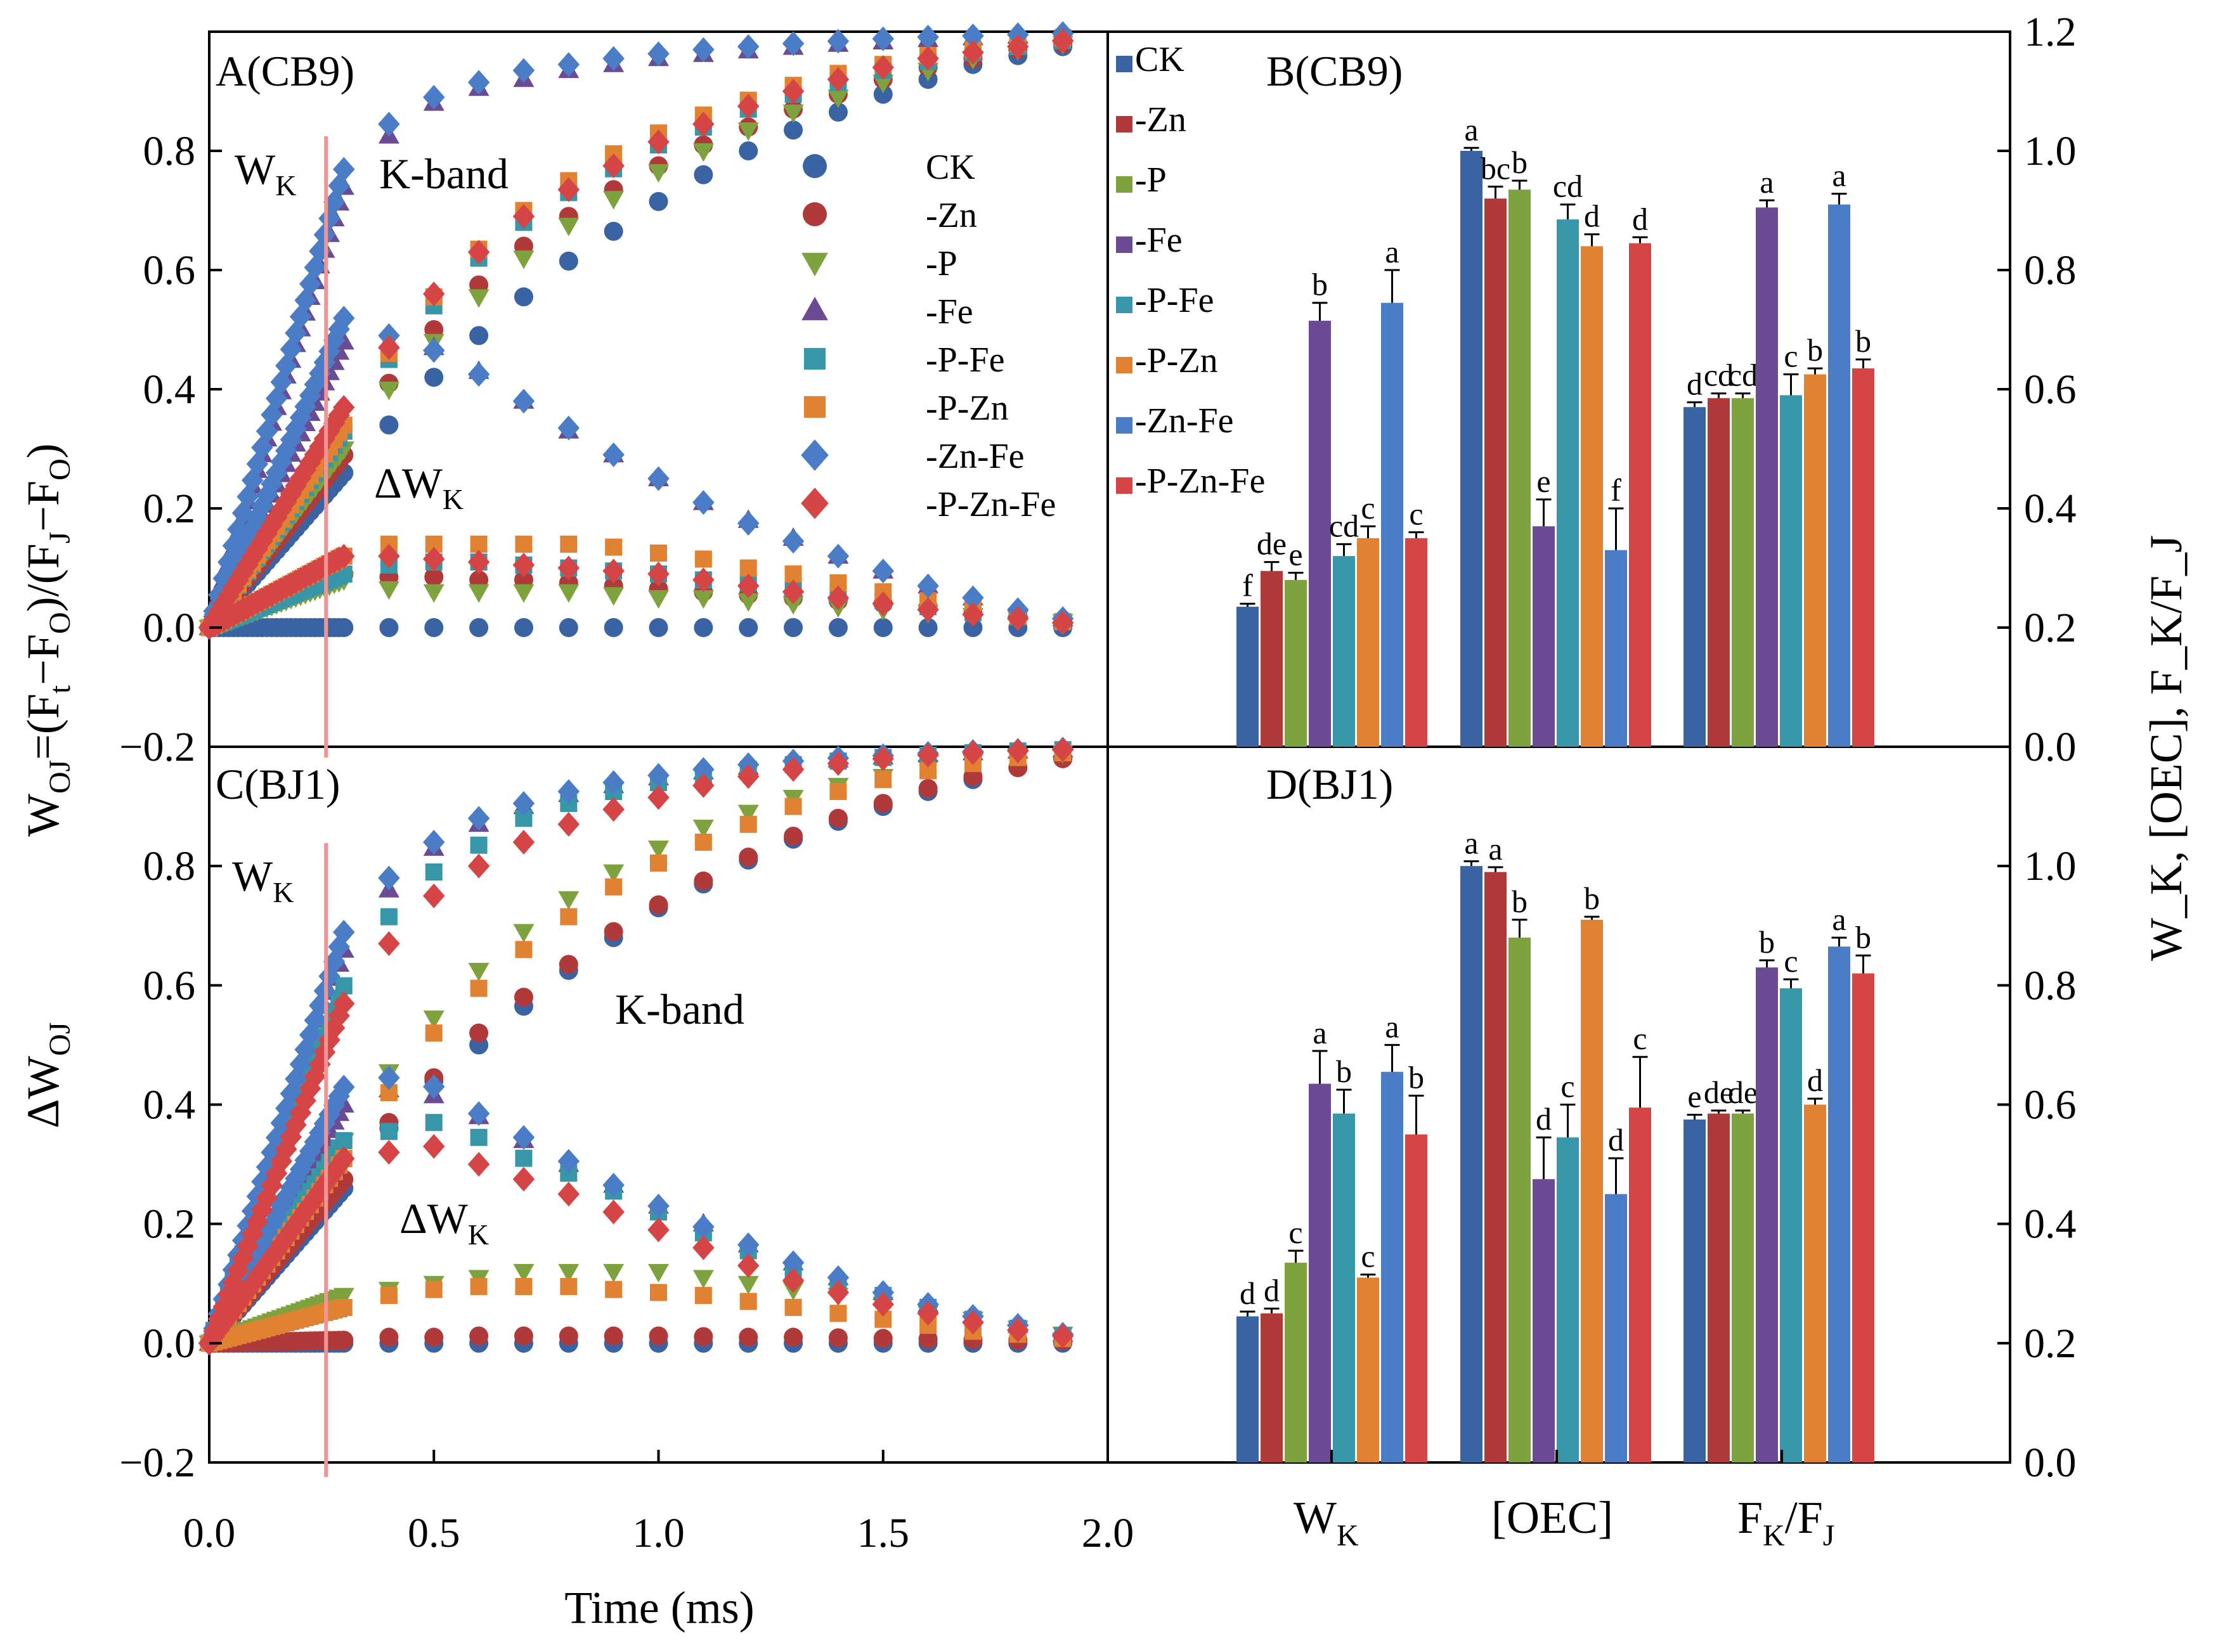 Image resolution: width=2225 pixels, height=1652 pixels. I want to click on legend-a-label-0: CK, so click(950, 167).